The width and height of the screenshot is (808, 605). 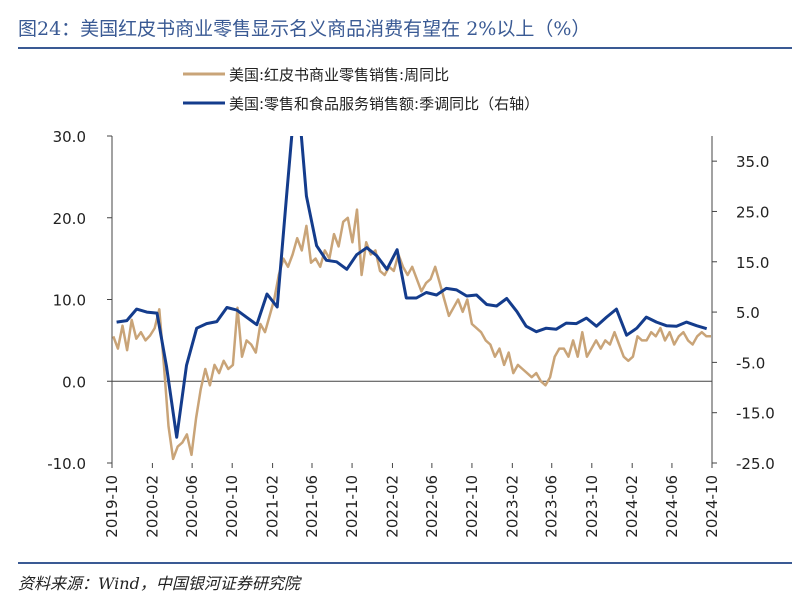 I want to click on x-tick-label: 2023-10, so click(x=592, y=506).